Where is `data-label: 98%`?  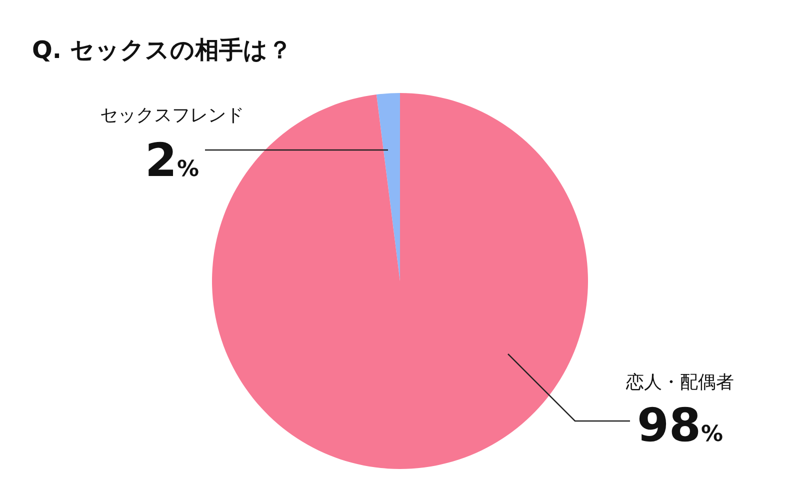 data-label: 98% is located at coordinates (680, 425).